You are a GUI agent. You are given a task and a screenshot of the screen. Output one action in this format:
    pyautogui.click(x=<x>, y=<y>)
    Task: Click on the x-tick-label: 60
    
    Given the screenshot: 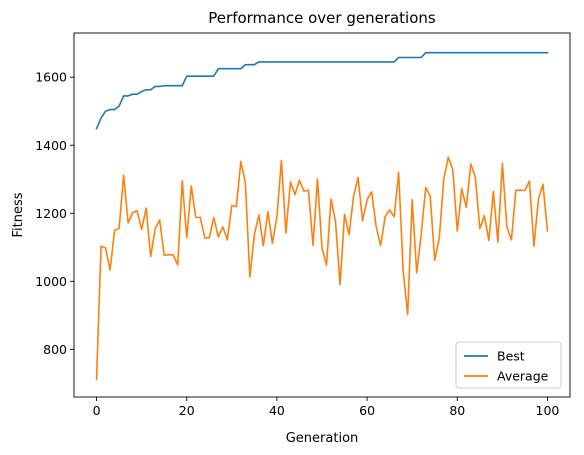 What is the action you would take?
    pyautogui.click(x=367, y=410)
    